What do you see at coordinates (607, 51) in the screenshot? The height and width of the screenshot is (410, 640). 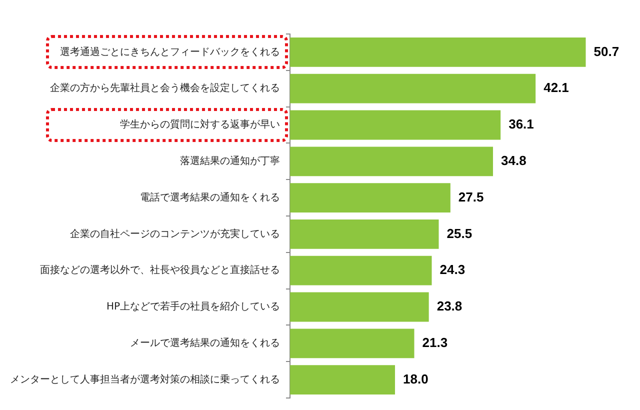 I see `data-label: 50.7` at bounding box center [607, 51].